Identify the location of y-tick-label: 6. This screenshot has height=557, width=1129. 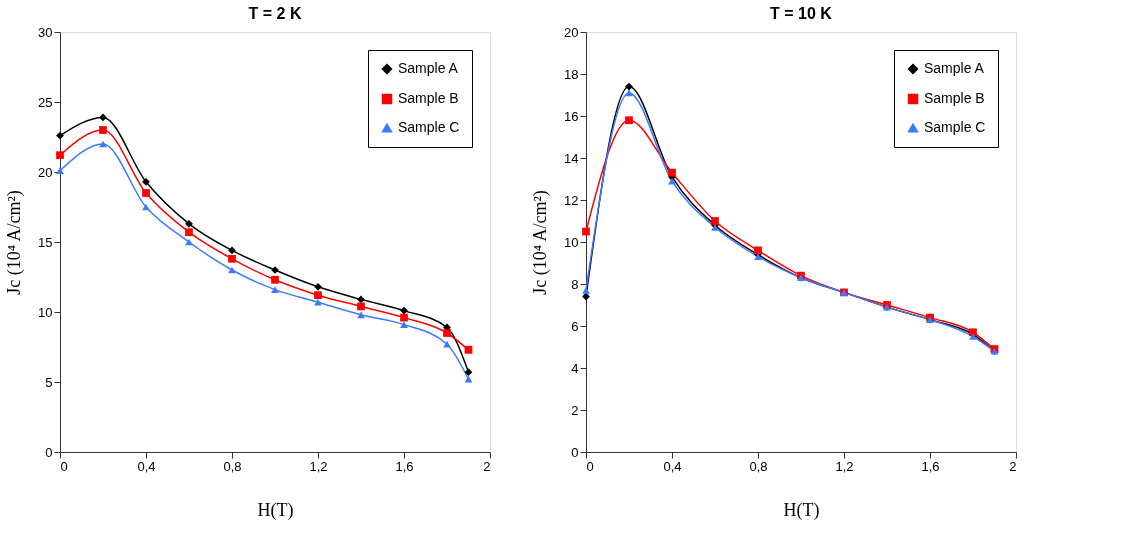
(575, 326).